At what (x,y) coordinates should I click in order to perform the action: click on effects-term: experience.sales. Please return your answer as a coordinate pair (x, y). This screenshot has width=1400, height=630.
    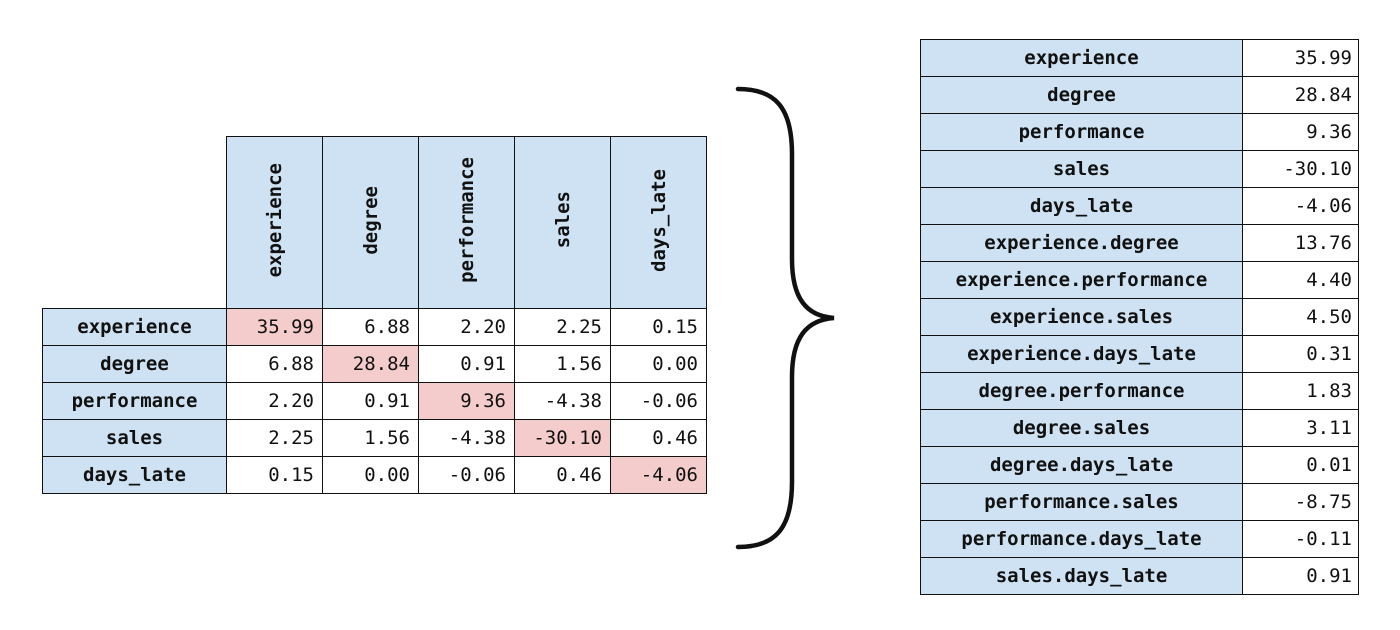
    Looking at the image, I should click on (1081, 317).